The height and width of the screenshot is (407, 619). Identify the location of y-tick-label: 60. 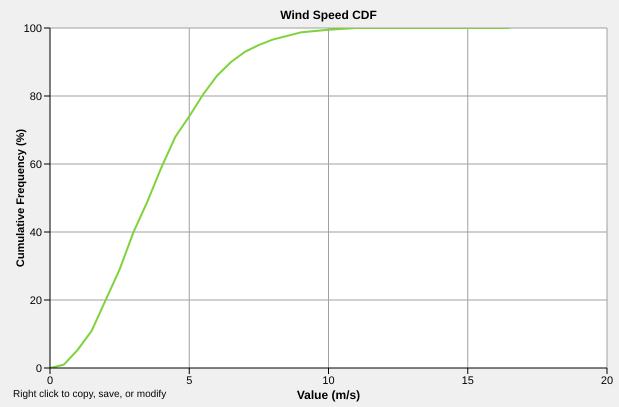
(36, 164).